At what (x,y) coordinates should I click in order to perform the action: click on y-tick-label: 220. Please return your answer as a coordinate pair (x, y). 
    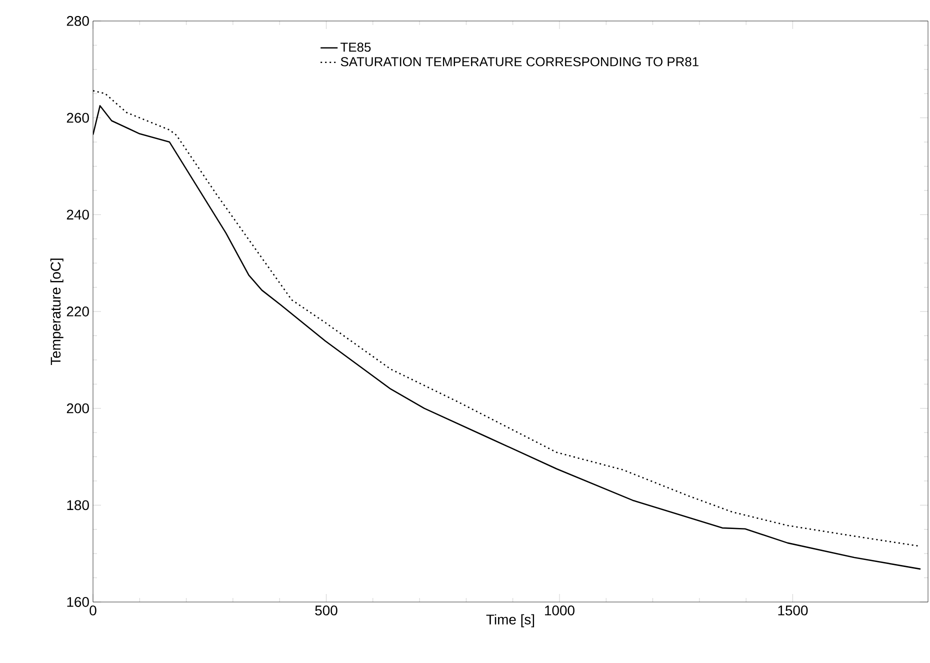
    Looking at the image, I should click on (77, 311).